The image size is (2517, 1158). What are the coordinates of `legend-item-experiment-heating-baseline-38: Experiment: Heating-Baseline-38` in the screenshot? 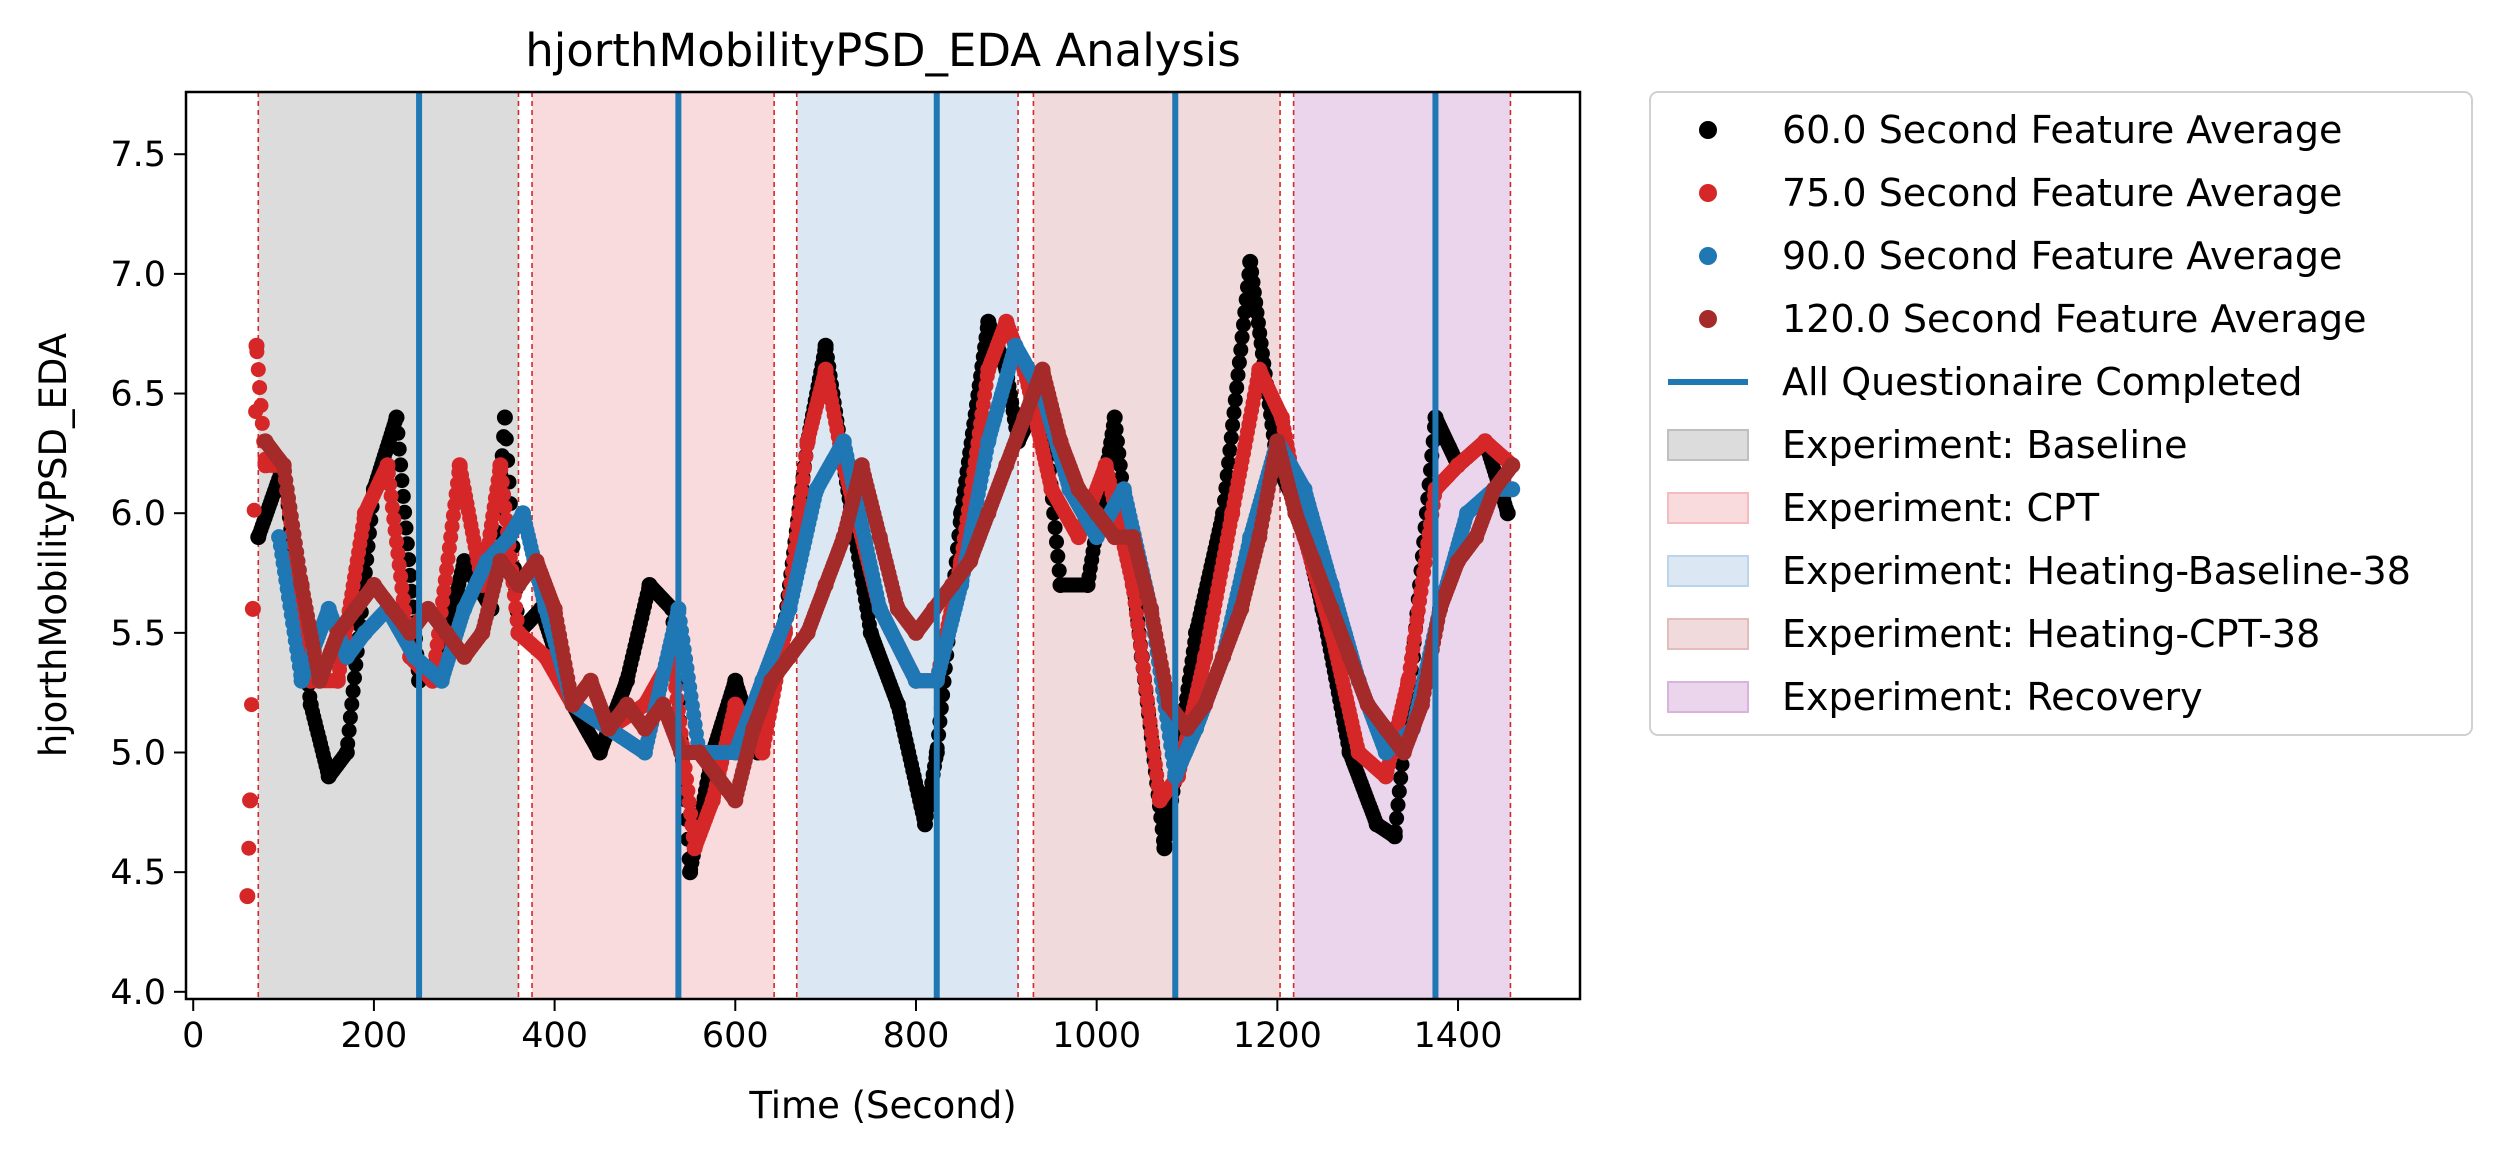 It's located at (2039, 571).